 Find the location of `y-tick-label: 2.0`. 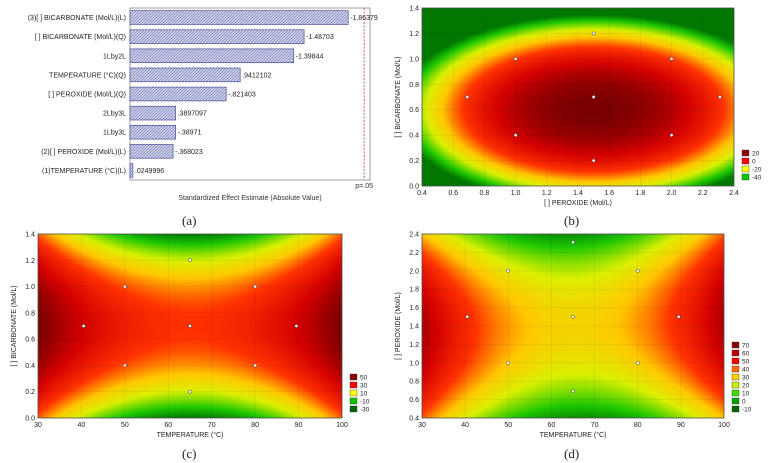

y-tick-label: 2.0 is located at coordinates (414, 271).